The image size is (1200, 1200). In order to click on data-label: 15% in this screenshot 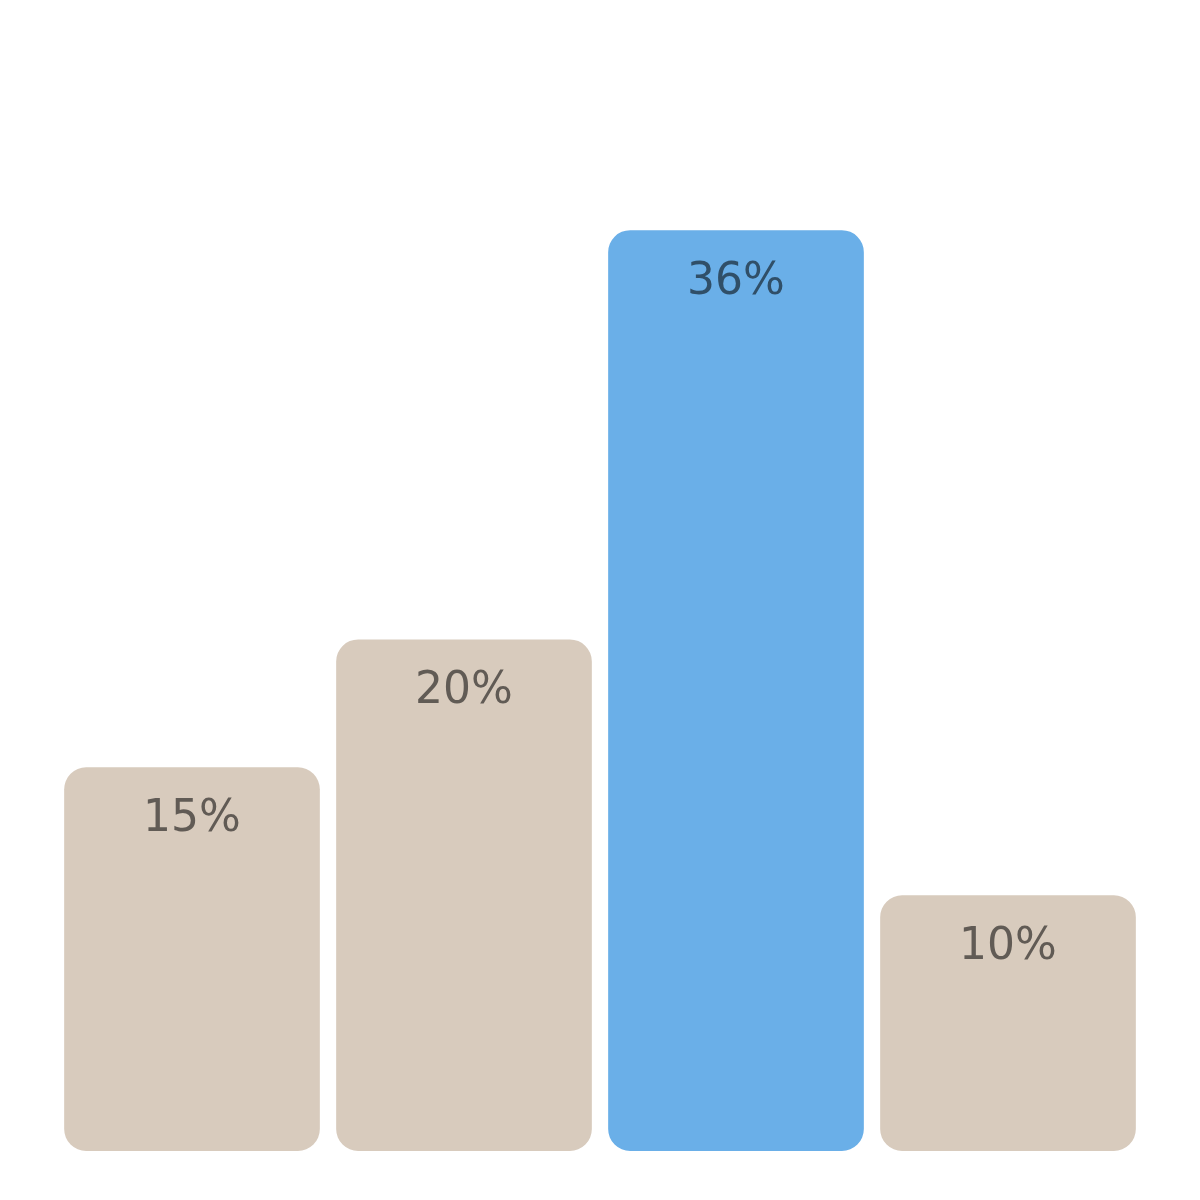, I will do `click(192, 815)`.